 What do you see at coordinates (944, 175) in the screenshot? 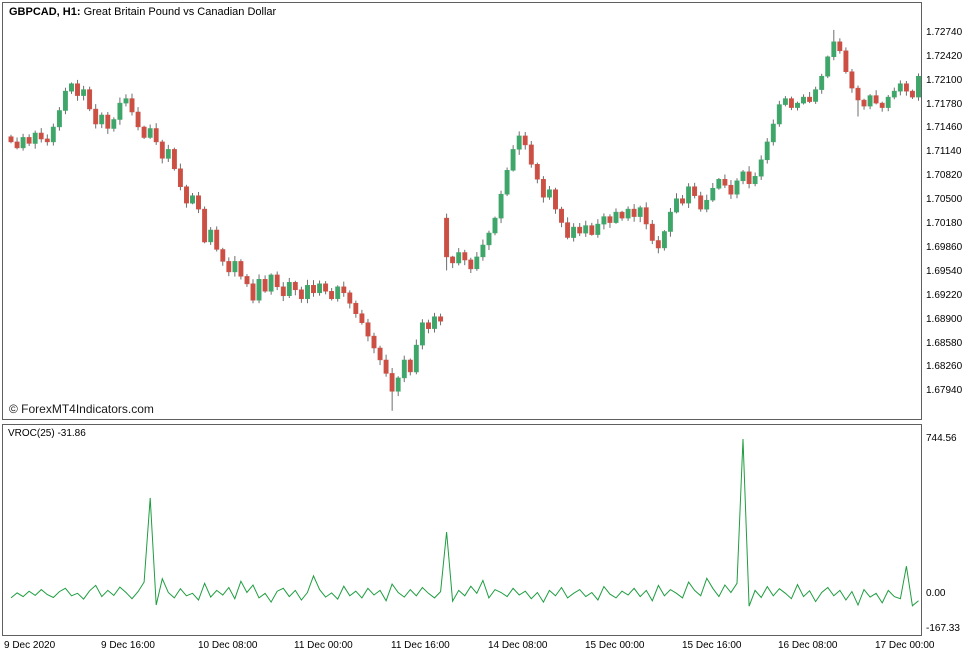
I see `price-tick-label: 1.70820` at bounding box center [944, 175].